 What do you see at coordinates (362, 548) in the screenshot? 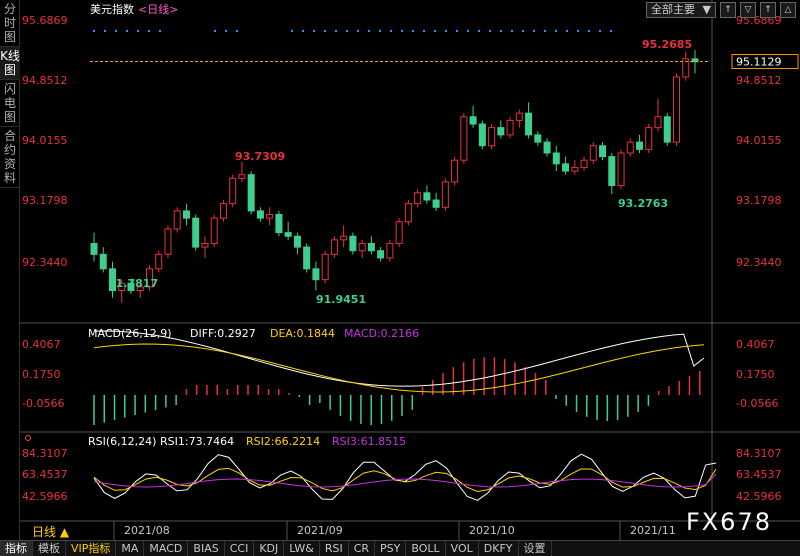
I see `tab-10: CR` at bounding box center [362, 548].